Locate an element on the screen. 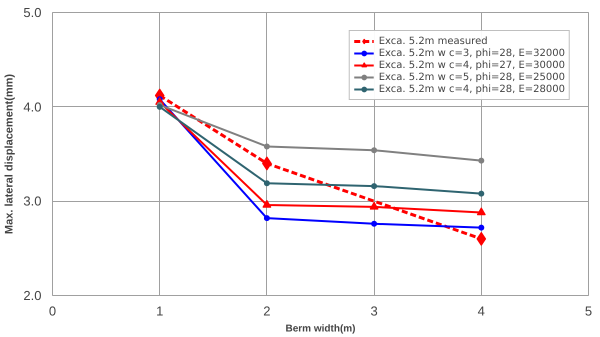 Image resolution: width=600 pixels, height=337 pixels. x-tick-label: 0 is located at coordinates (52, 311).